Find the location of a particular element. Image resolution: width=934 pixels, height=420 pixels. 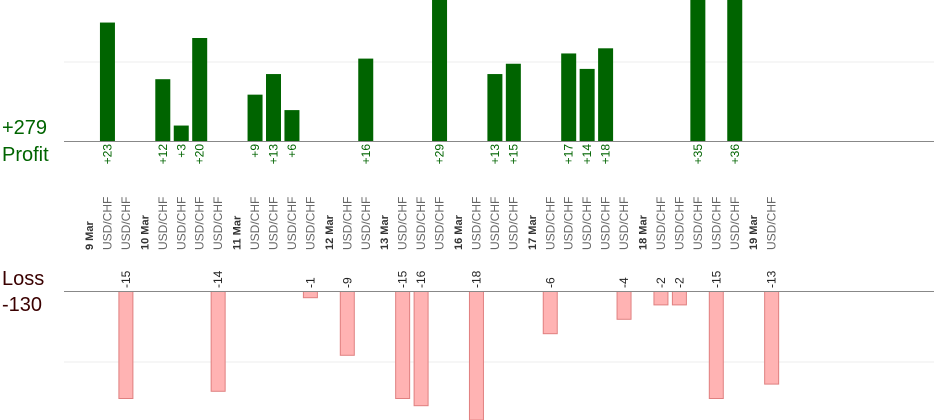

loss-value-label: -18 is located at coordinates (476, 279).